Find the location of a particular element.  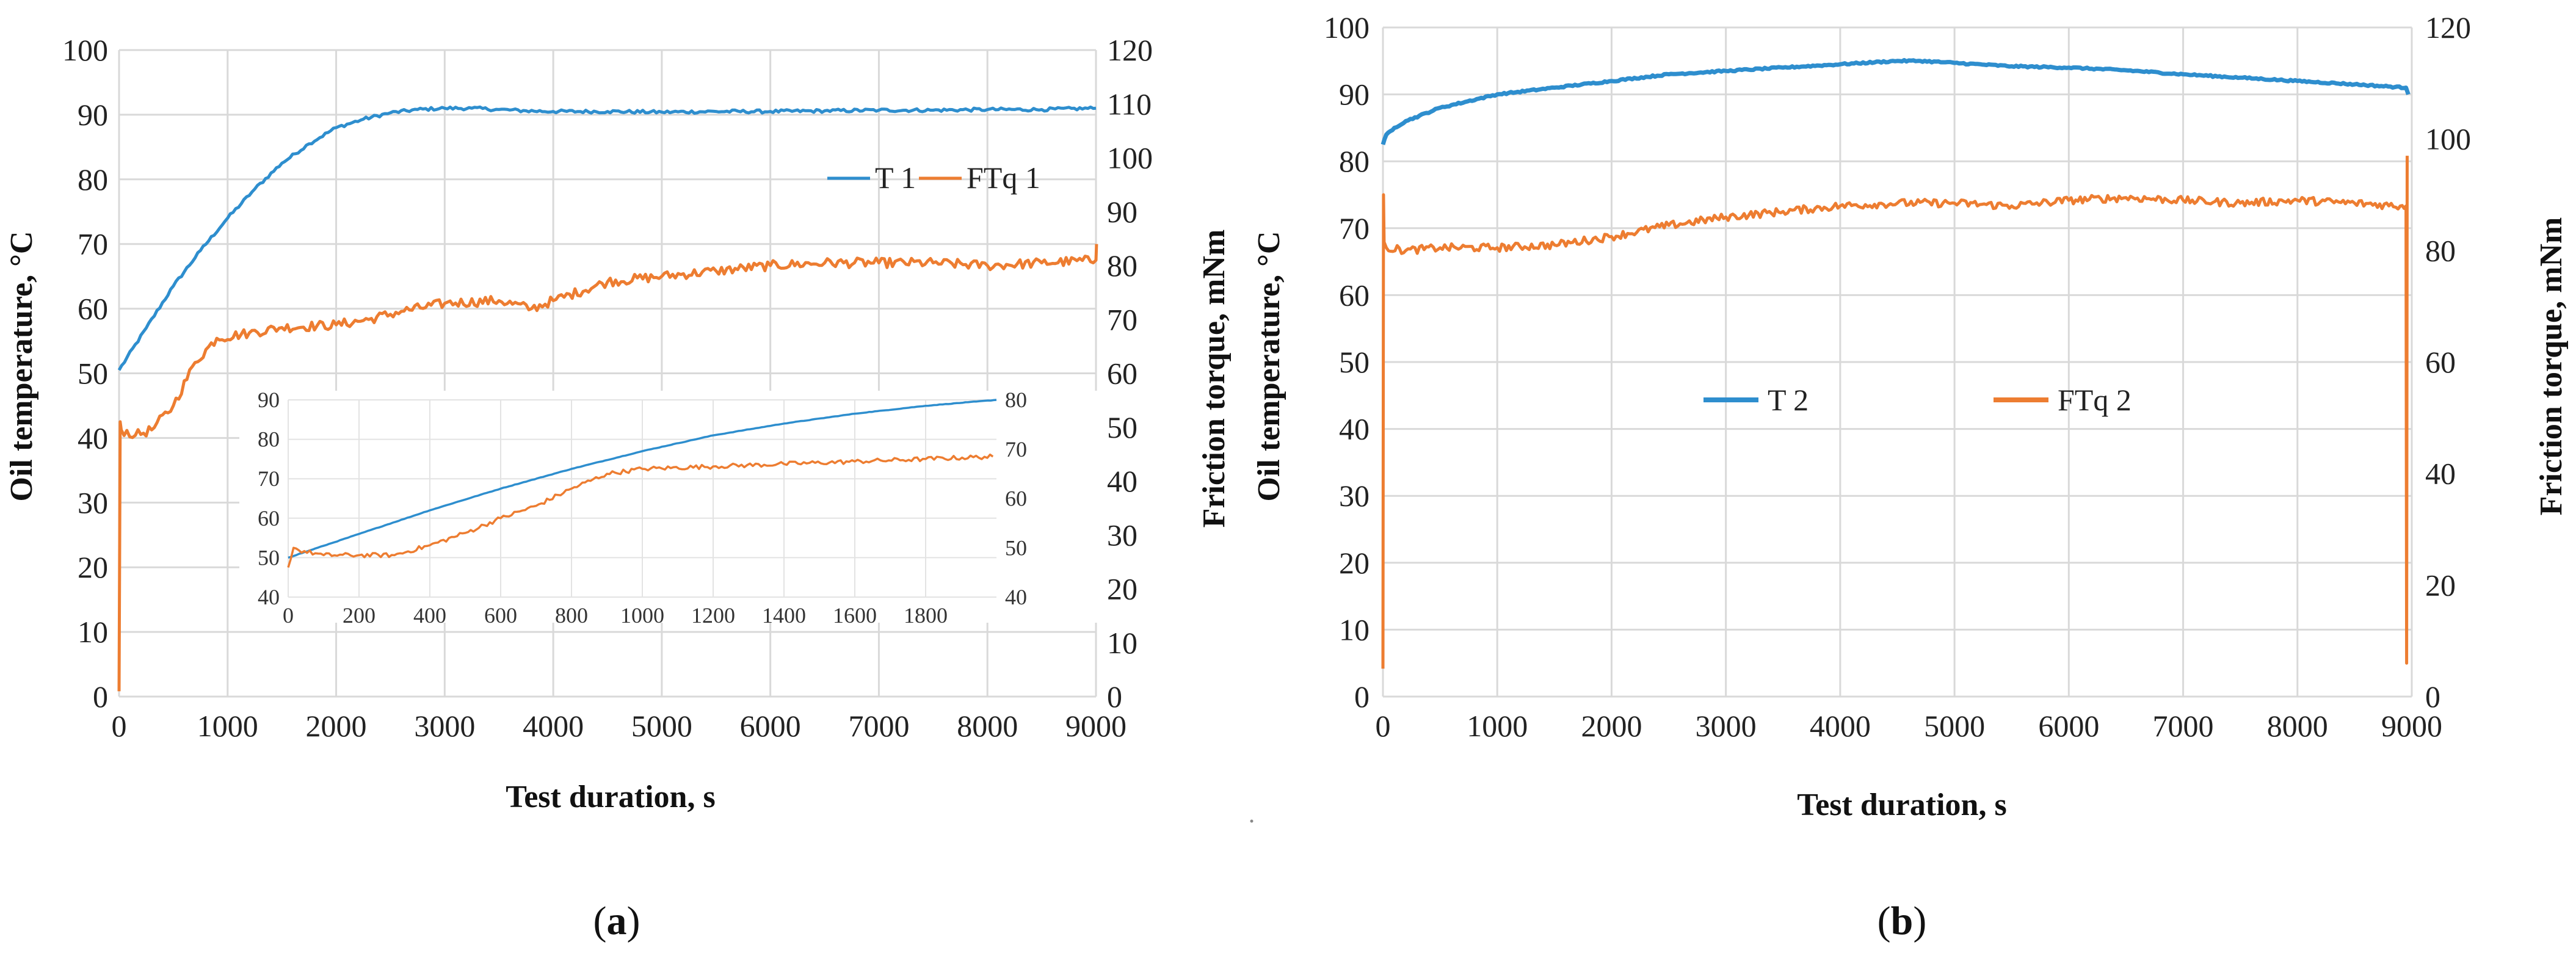

chart-b-y2-ticks: 0 20 40 60 80 100 120 is located at coordinates (2448, 362).